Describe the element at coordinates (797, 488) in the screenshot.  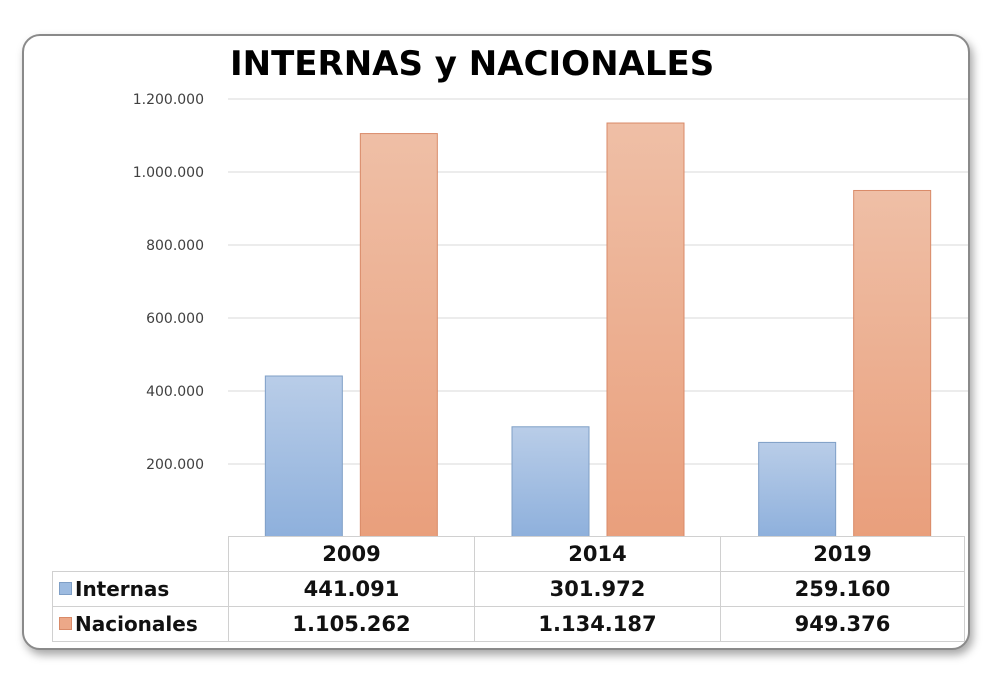
I see `bar-internas-2019` at that location.